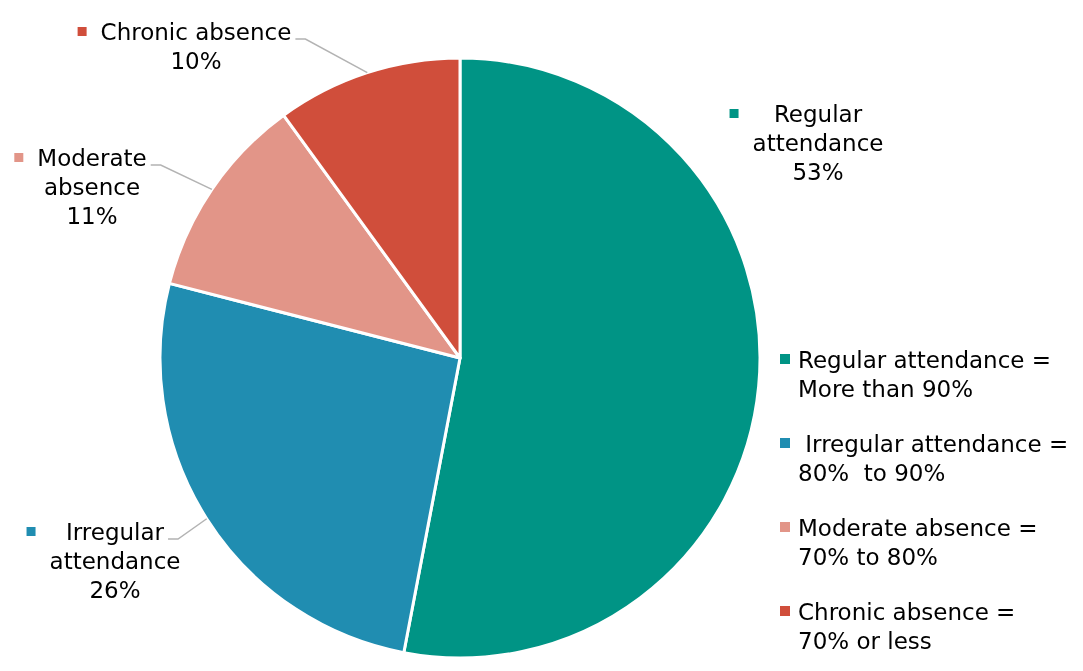 This screenshot has height=671, width=1083. What do you see at coordinates (92, 172) in the screenshot?
I see `legend-label: Moderate absence` at bounding box center [92, 172].